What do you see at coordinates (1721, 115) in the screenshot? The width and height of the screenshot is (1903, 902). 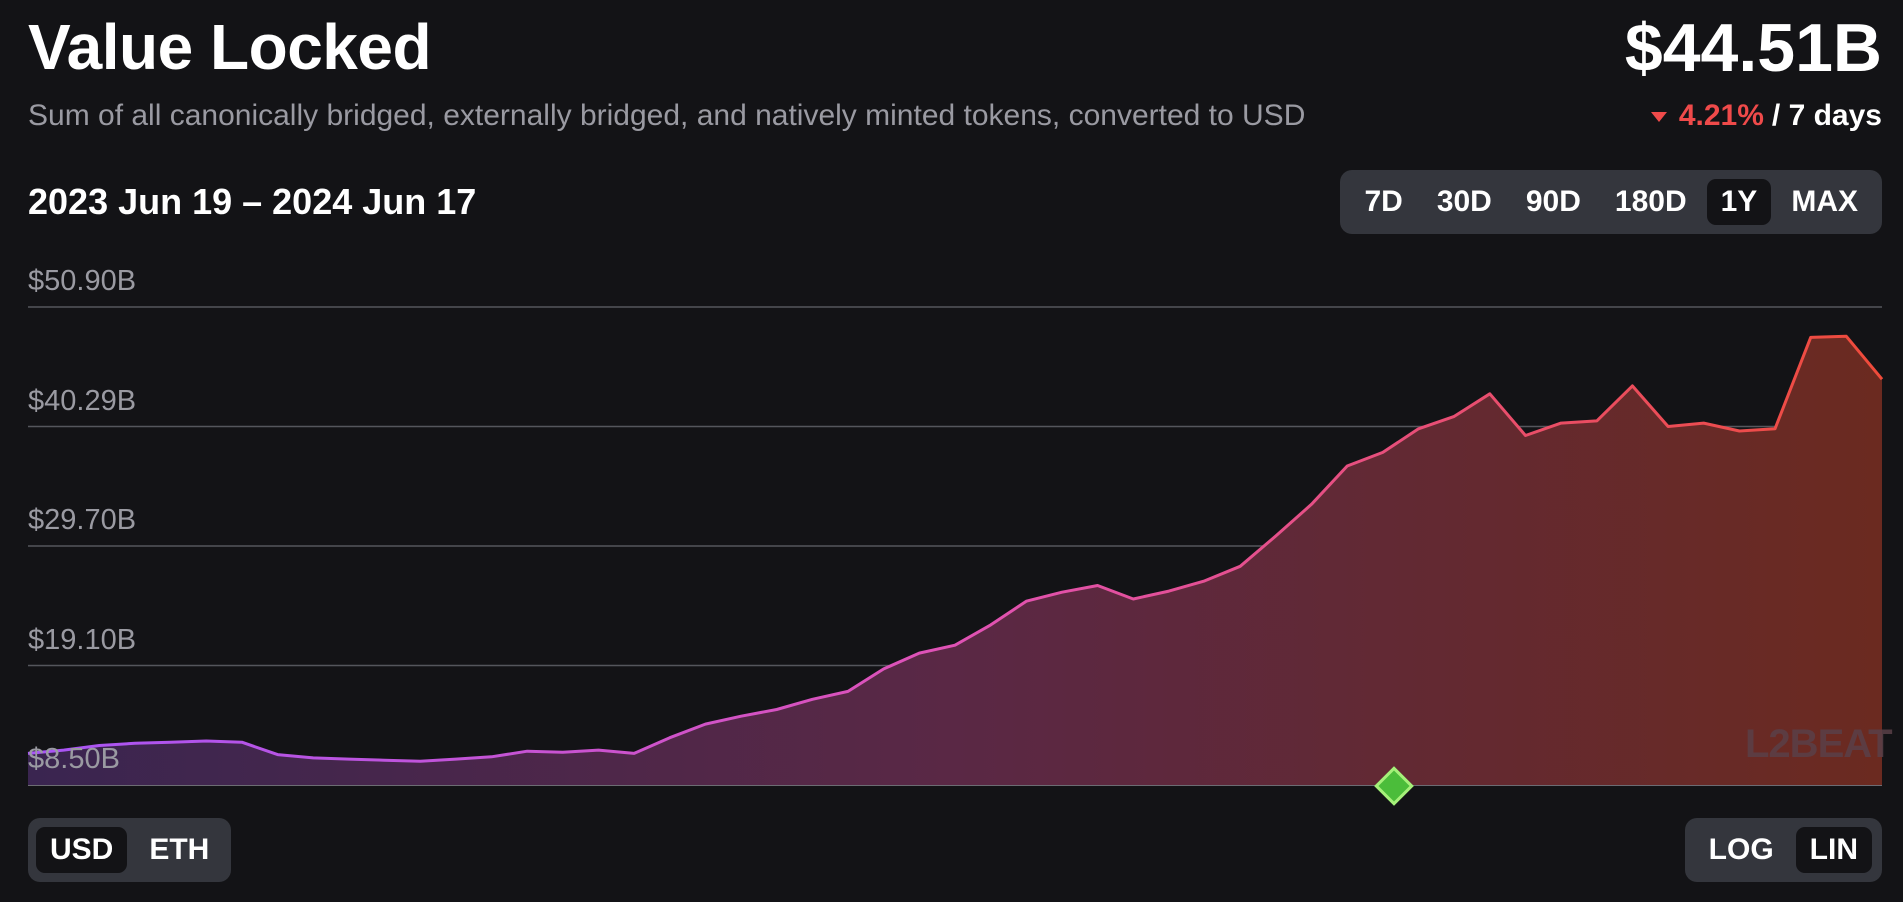 I see `change-percent: 4.21%` at bounding box center [1721, 115].